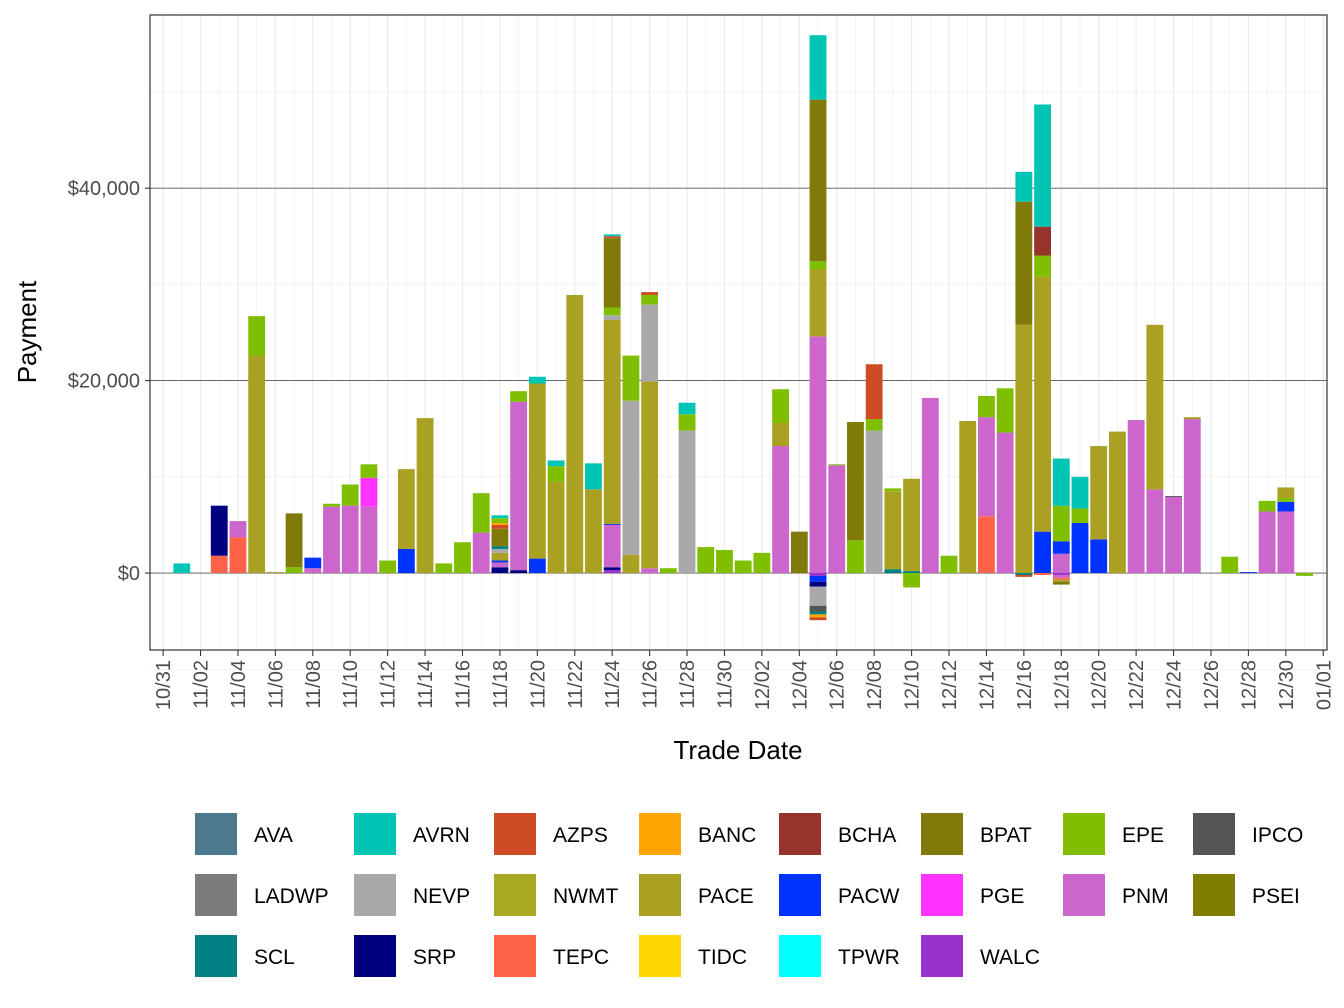 The width and height of the screenshot is (1344, 1008). What do you see at coordinates (239, 684) in the screenshot?
I see `x-tick-label: 11/04` at bounding box center [239, 684].